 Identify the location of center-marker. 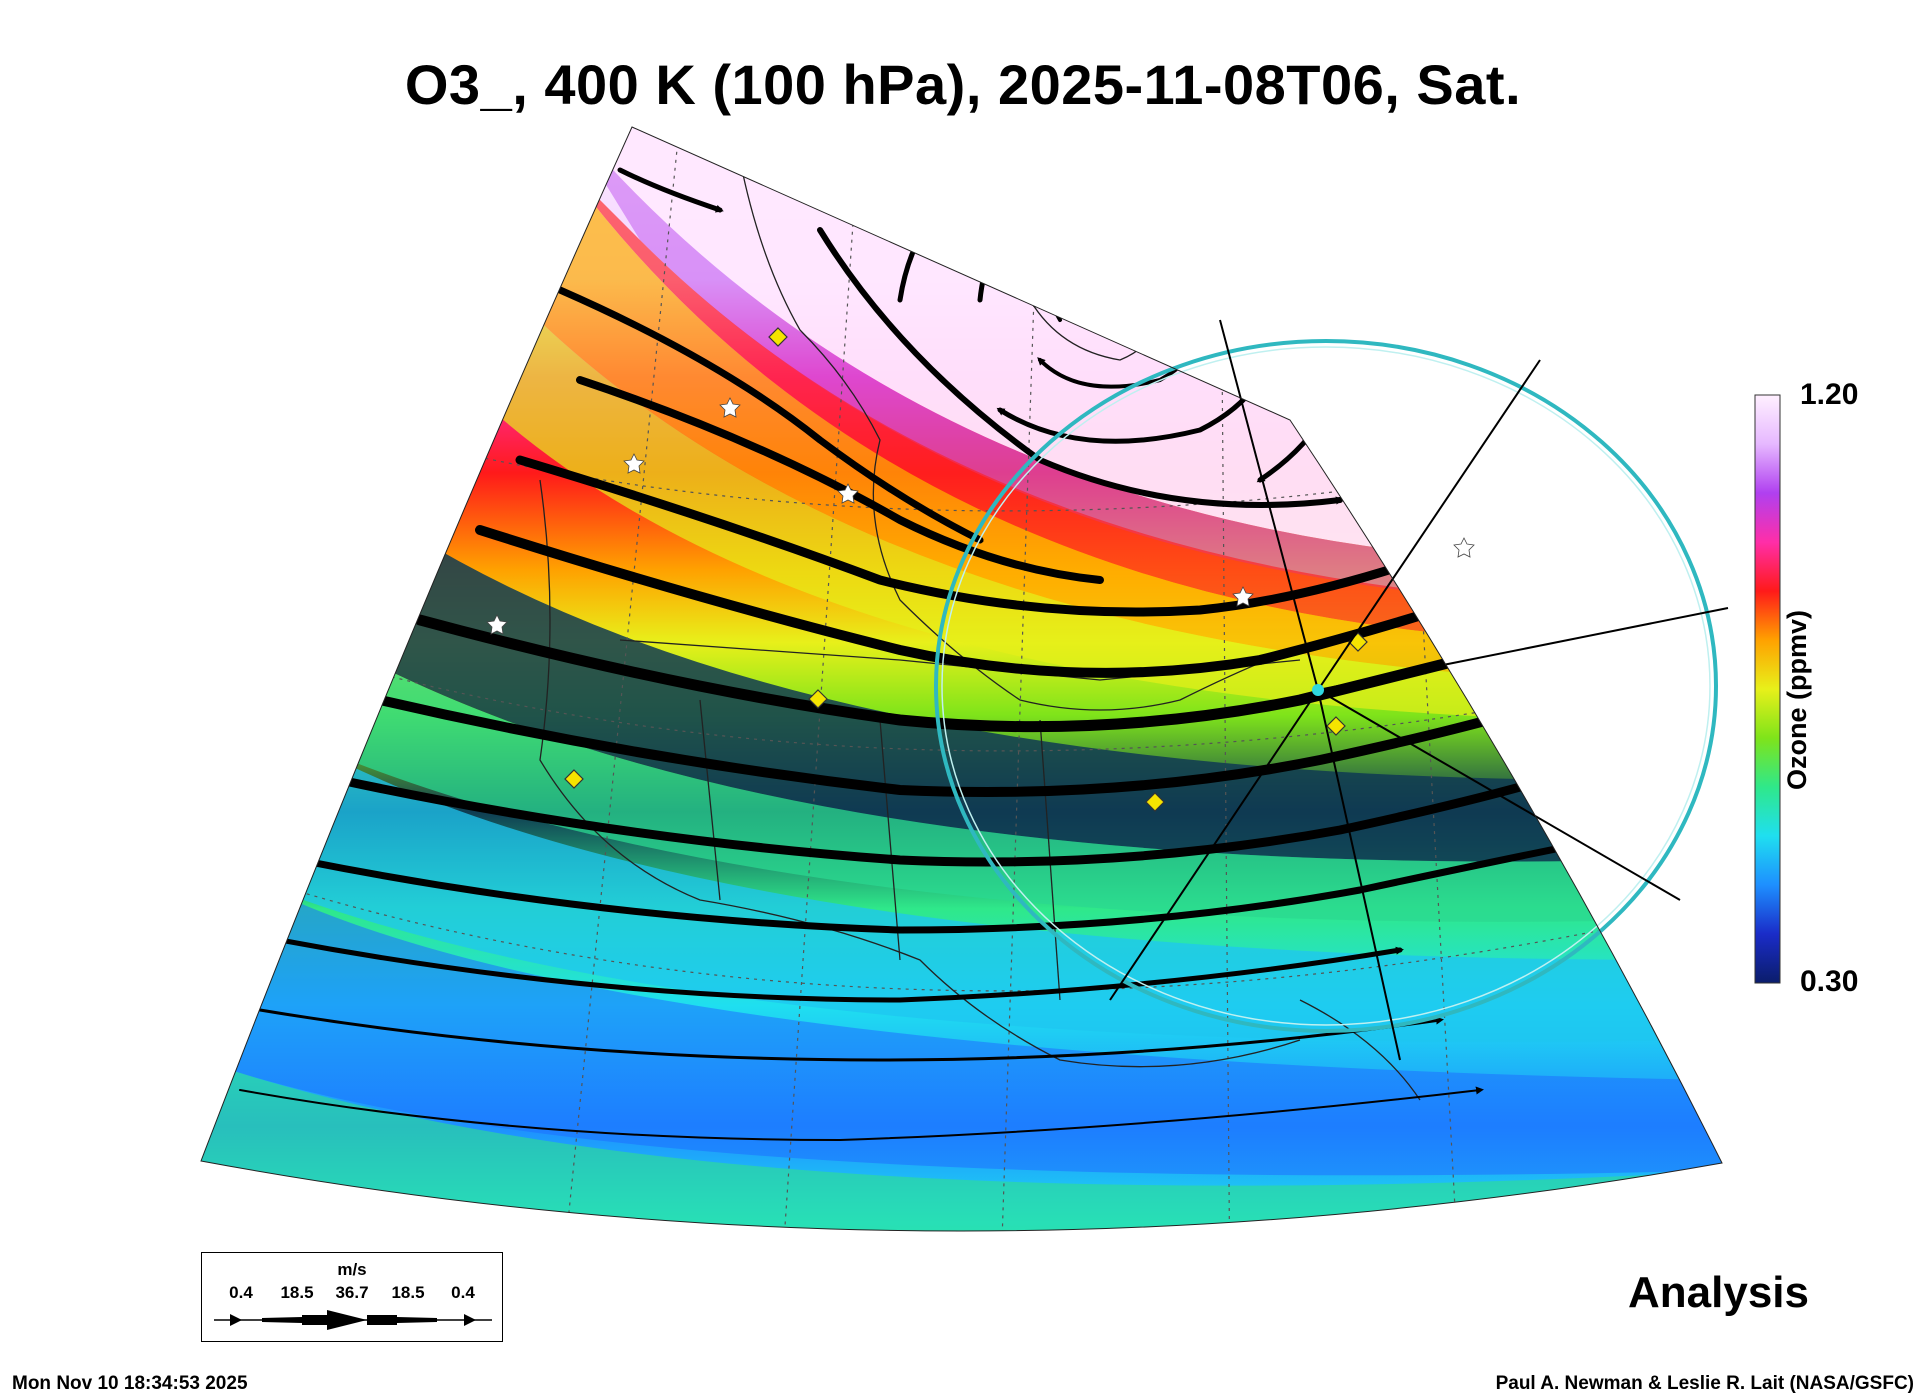
(1318, 690).